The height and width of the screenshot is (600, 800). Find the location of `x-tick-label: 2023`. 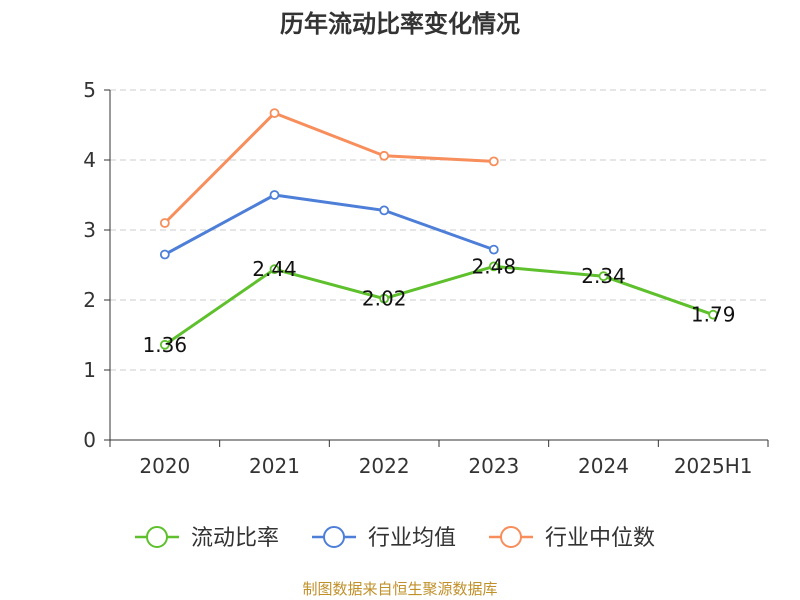

x-tick-label: 2023 is located at coordinates (493, 466).